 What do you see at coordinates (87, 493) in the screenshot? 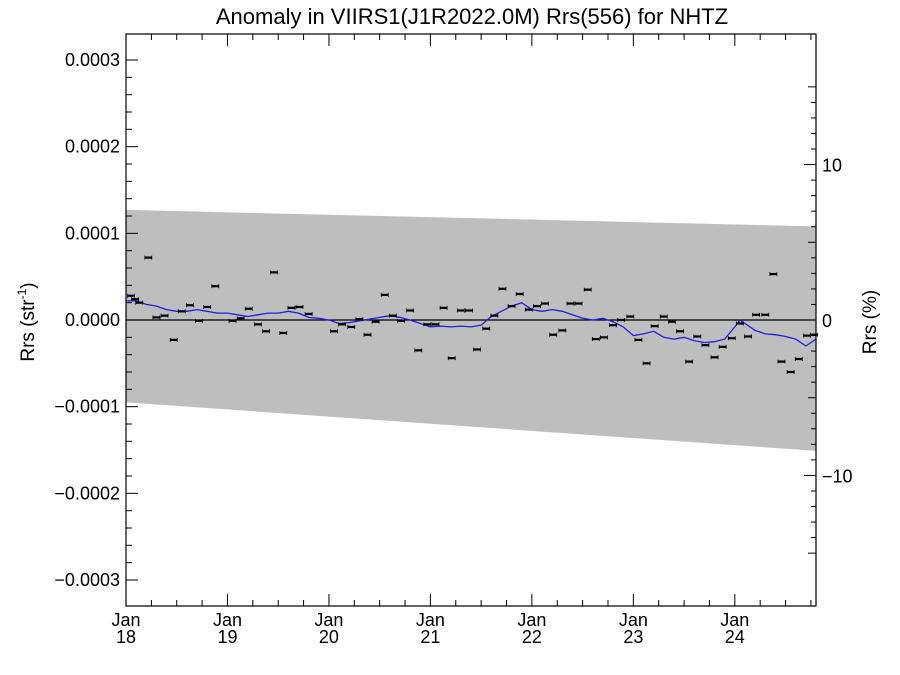
I see `y-tick-label-left: −0.0002` at bounding box center [87, 493].